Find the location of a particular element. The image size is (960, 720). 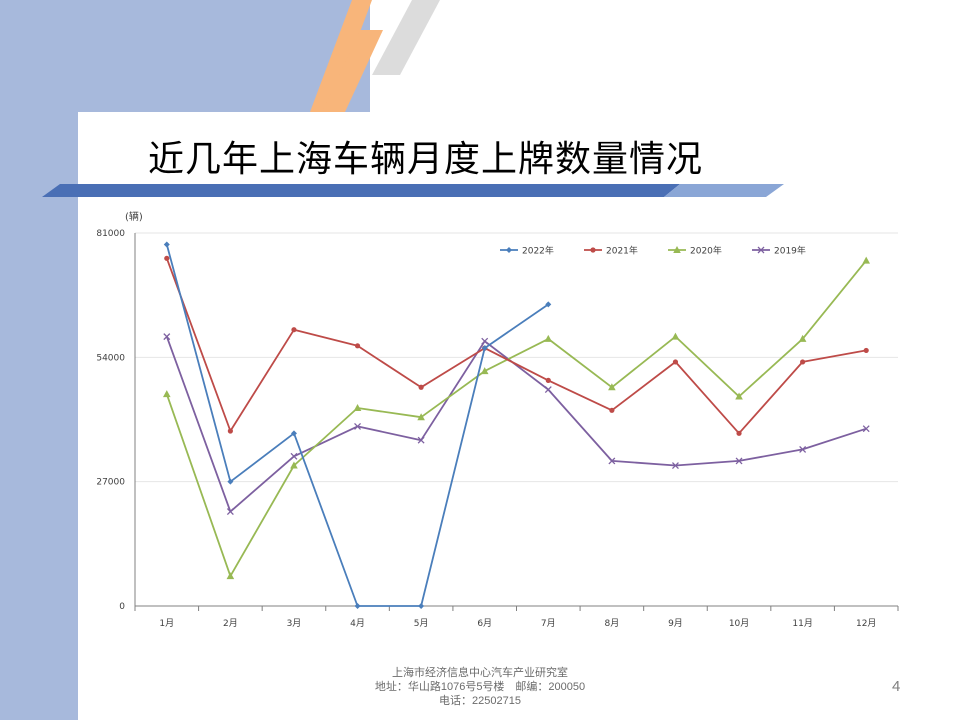

y-tick-labels: 0 27000 54000 81000 is located at coordinates (110, 420).